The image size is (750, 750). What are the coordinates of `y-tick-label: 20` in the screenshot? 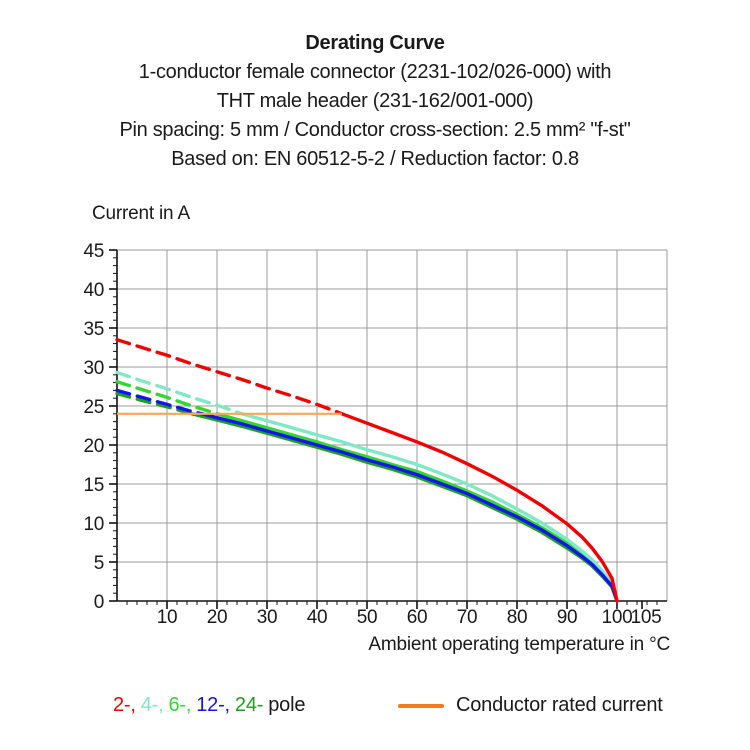 It's located at (93, 446).